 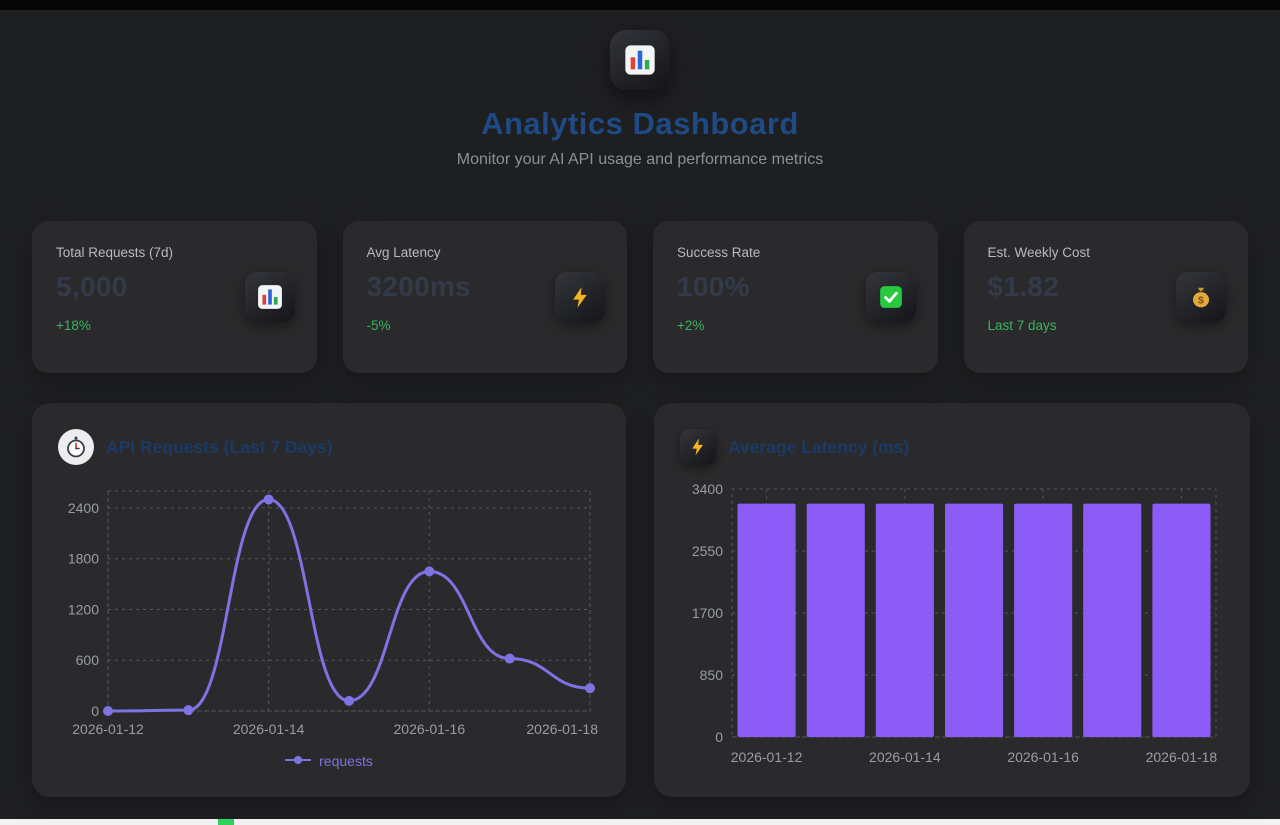 What do you see at coordinates (92, 286) in the screenshot?
I see `stat-value: 5,000` at bounding box center [92, 286].